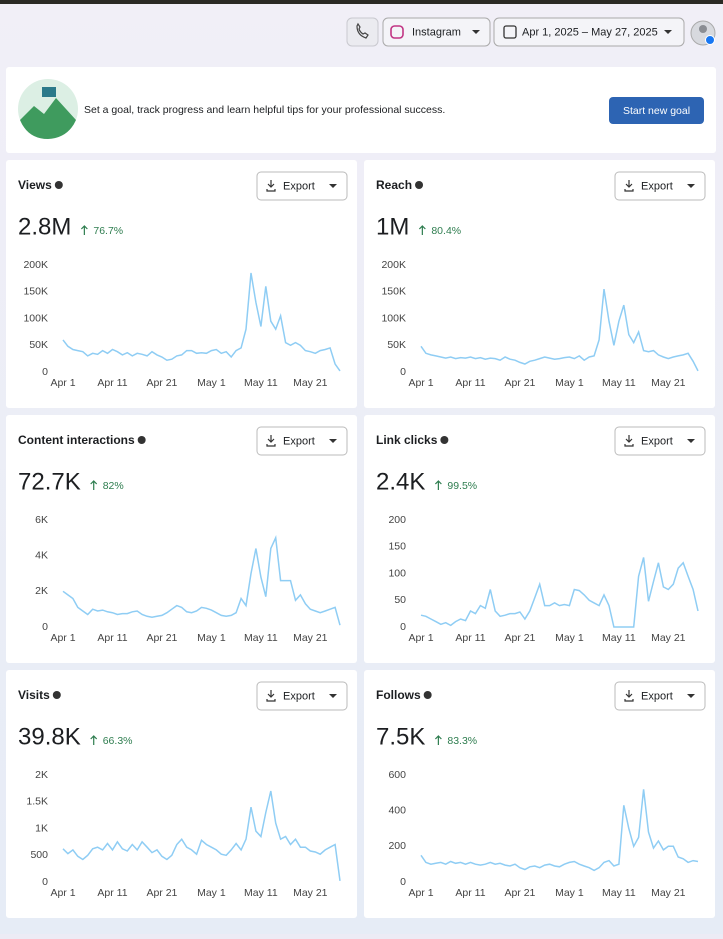 The image size is (723, 939). What do you see at coordinates (446, 231) in the screenshot?
I see `metric-change: 80.4%` at bounding box center [446, 231].